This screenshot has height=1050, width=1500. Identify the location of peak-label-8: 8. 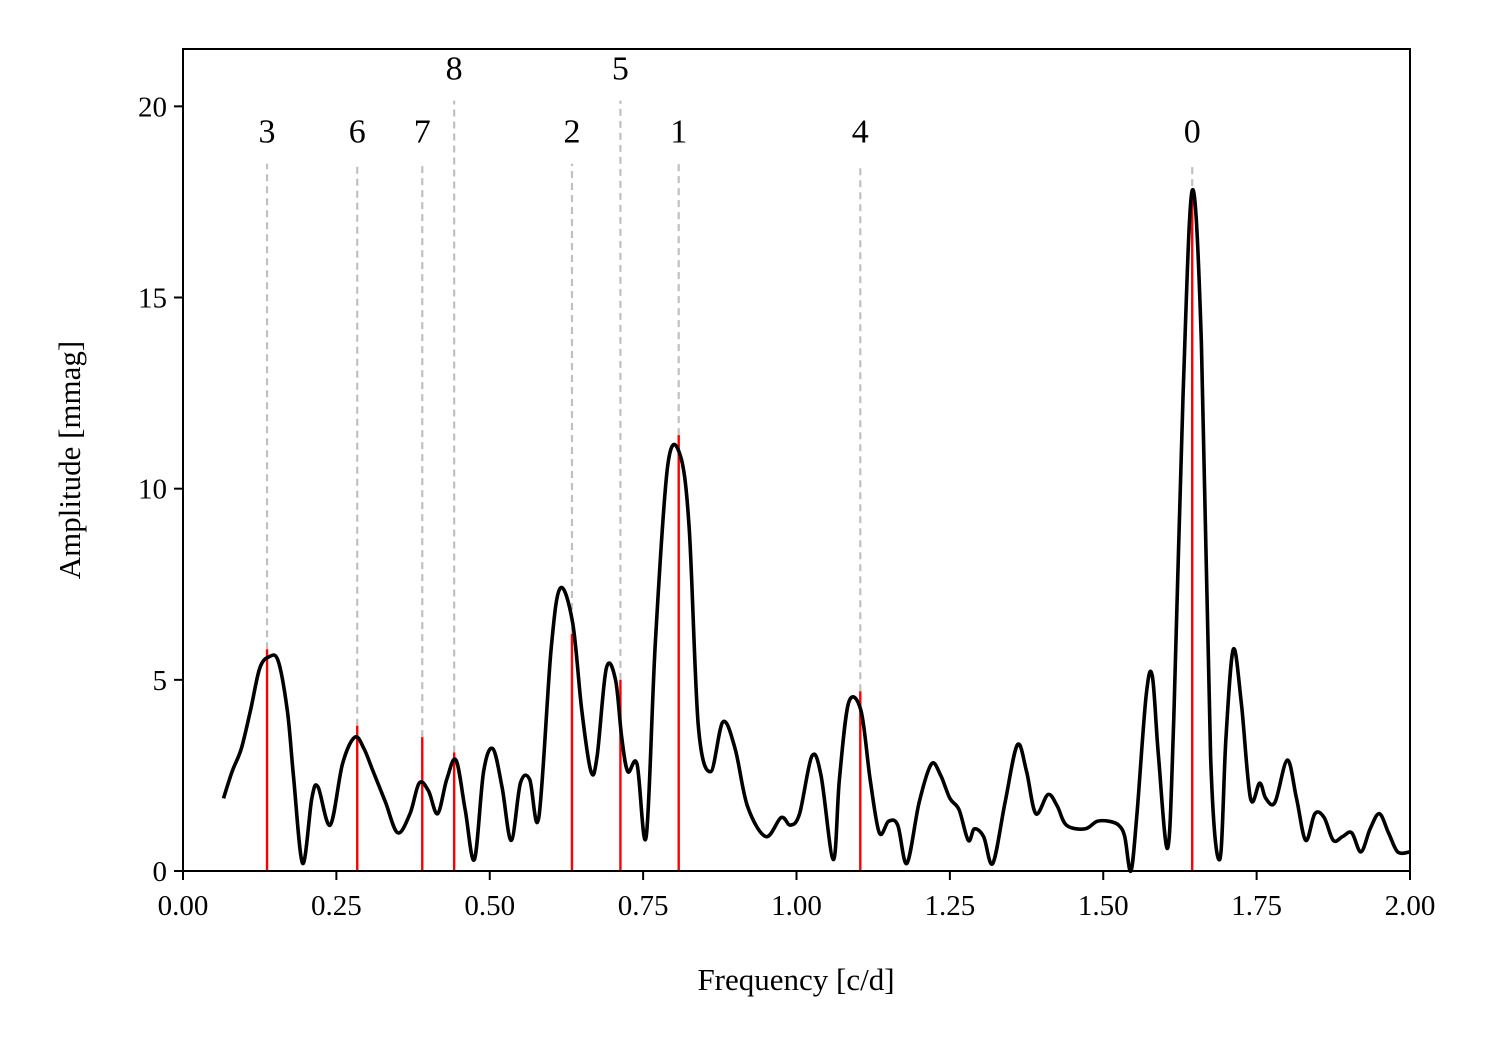
(454, 68).